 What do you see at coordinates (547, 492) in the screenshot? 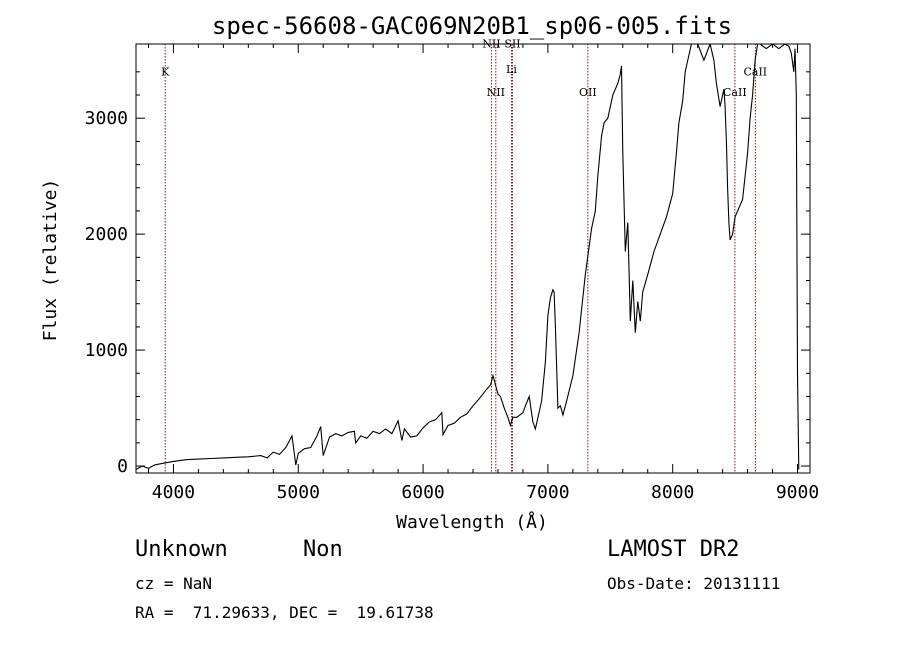
I see `x-tick-label: 7000` at bounding box center [547, 492].